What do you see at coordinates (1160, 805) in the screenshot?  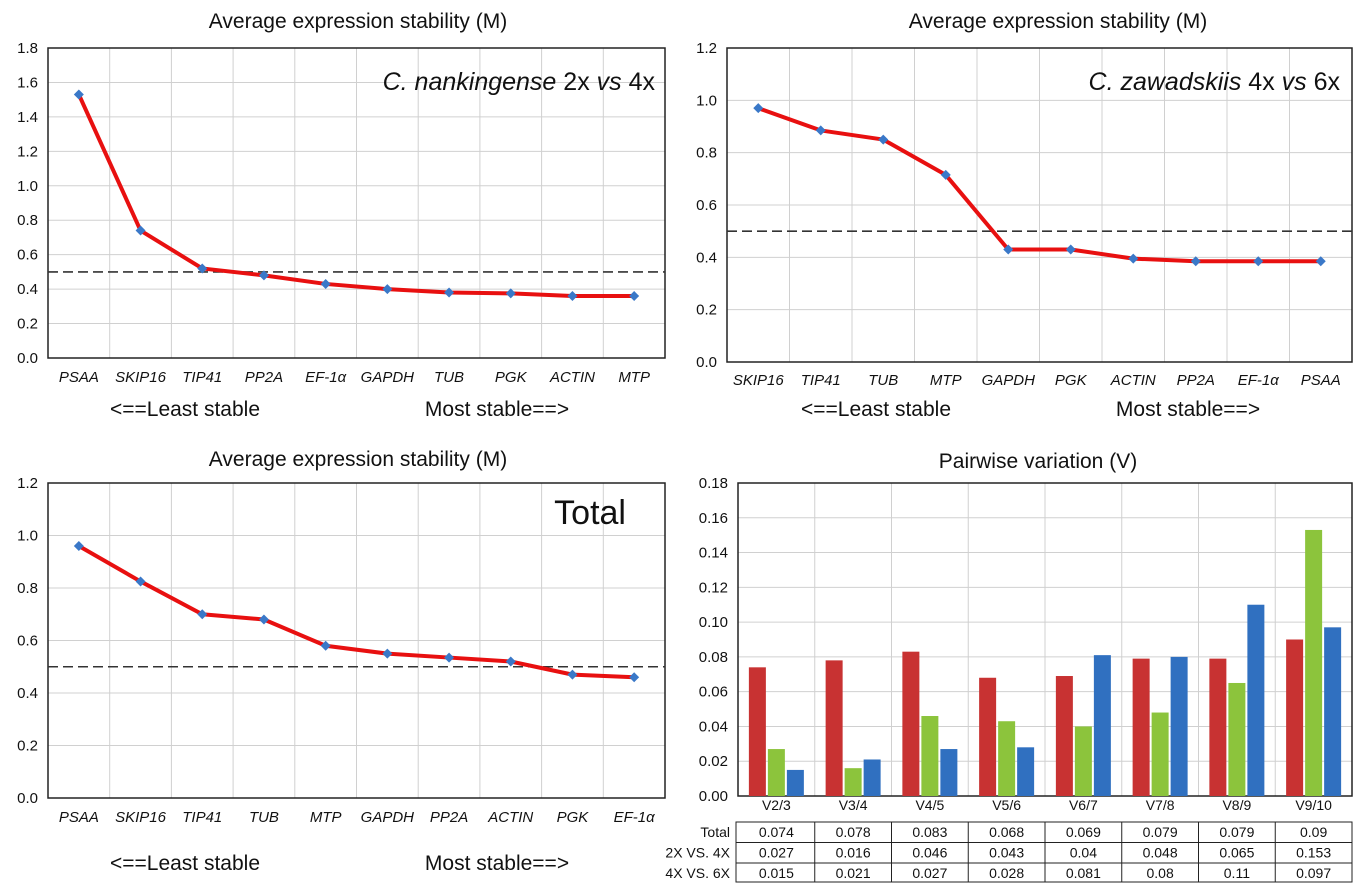 I see `x-tick-label: V7/8` at bounding box center [1160, 805].